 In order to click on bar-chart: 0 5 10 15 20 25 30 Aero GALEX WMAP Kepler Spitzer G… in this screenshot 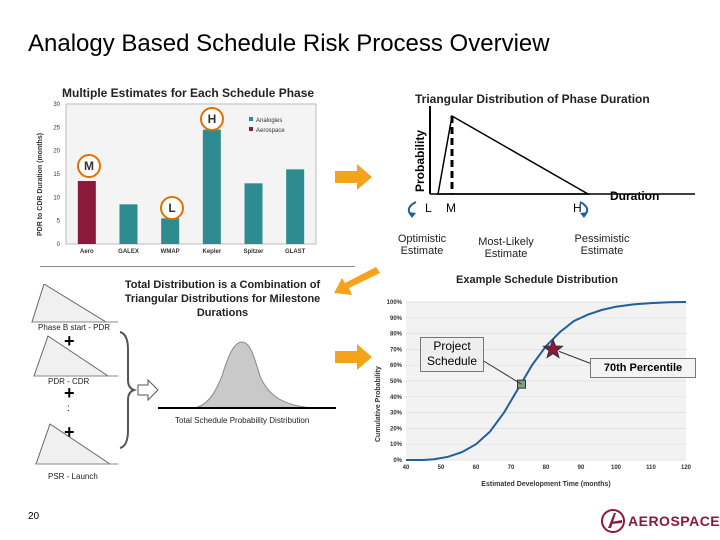, I will do `click(177, 178)`.